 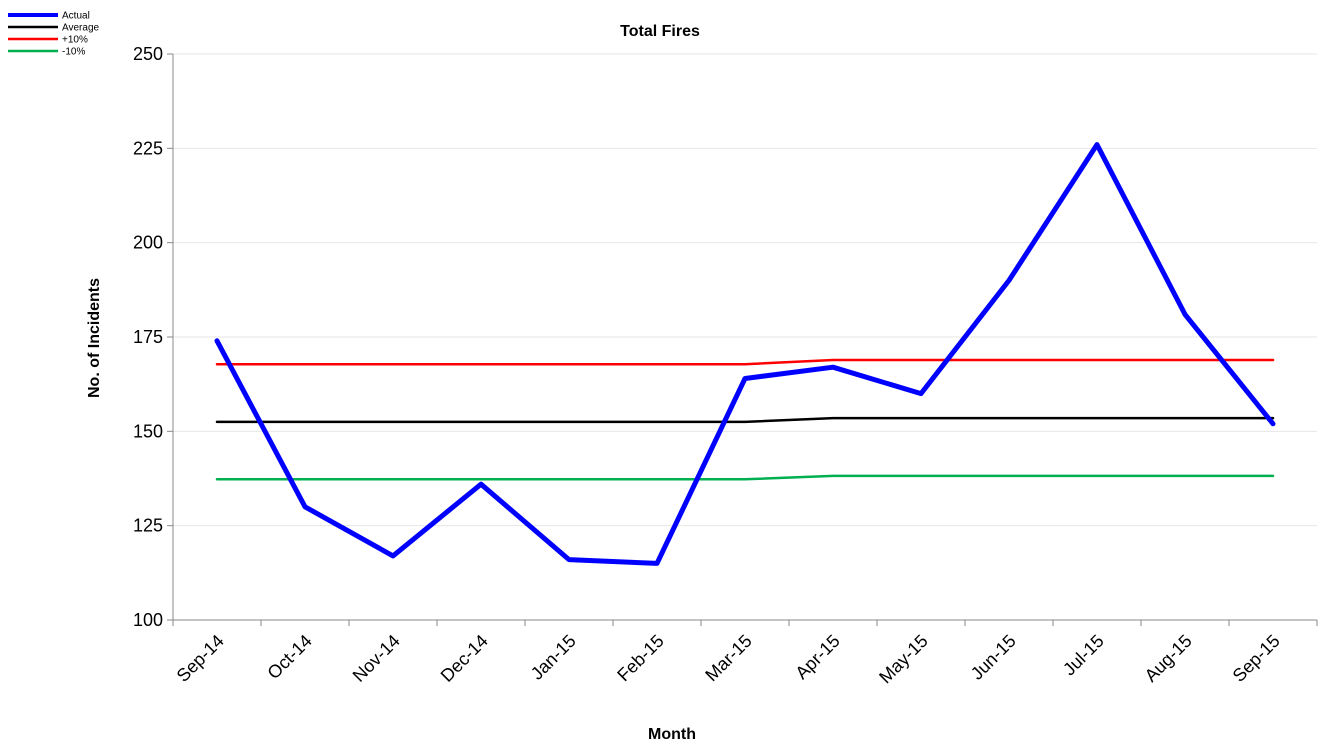 I want to click on chart-title: Total Fires, so click(x=660, y=31).